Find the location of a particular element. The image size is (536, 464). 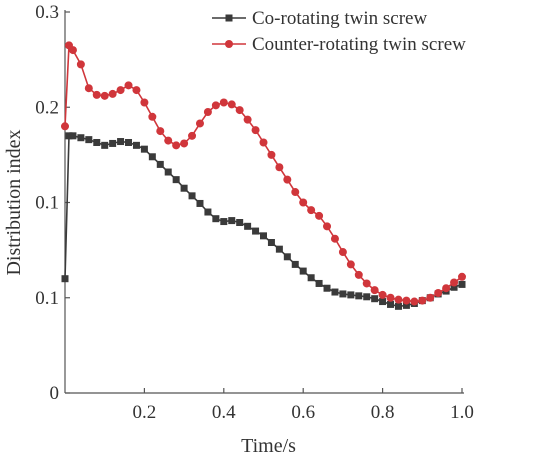

y-tick-label: 0 is located at coordinates (55, 393).